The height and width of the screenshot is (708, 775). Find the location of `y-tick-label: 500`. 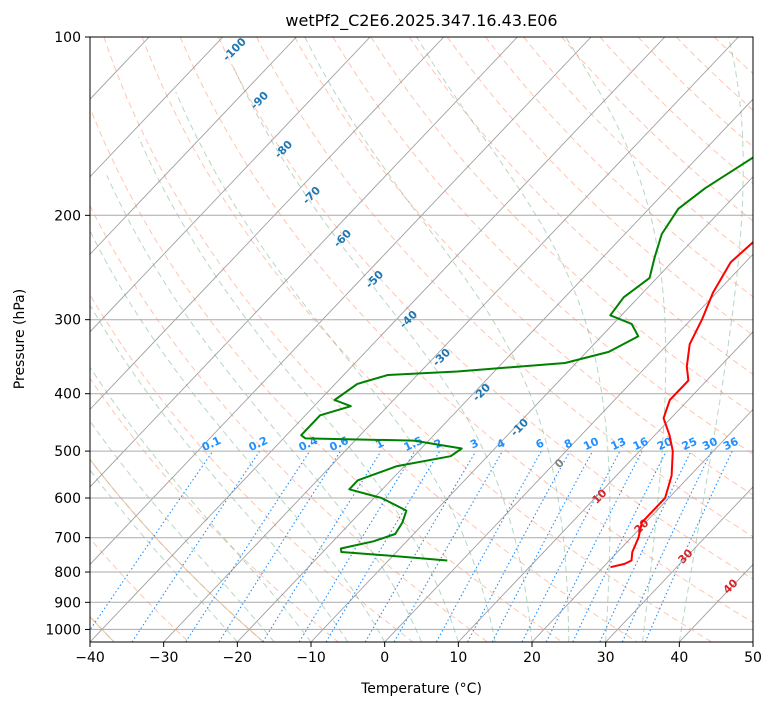

y-tick-label: 500 is located at coordinates (67, 452).